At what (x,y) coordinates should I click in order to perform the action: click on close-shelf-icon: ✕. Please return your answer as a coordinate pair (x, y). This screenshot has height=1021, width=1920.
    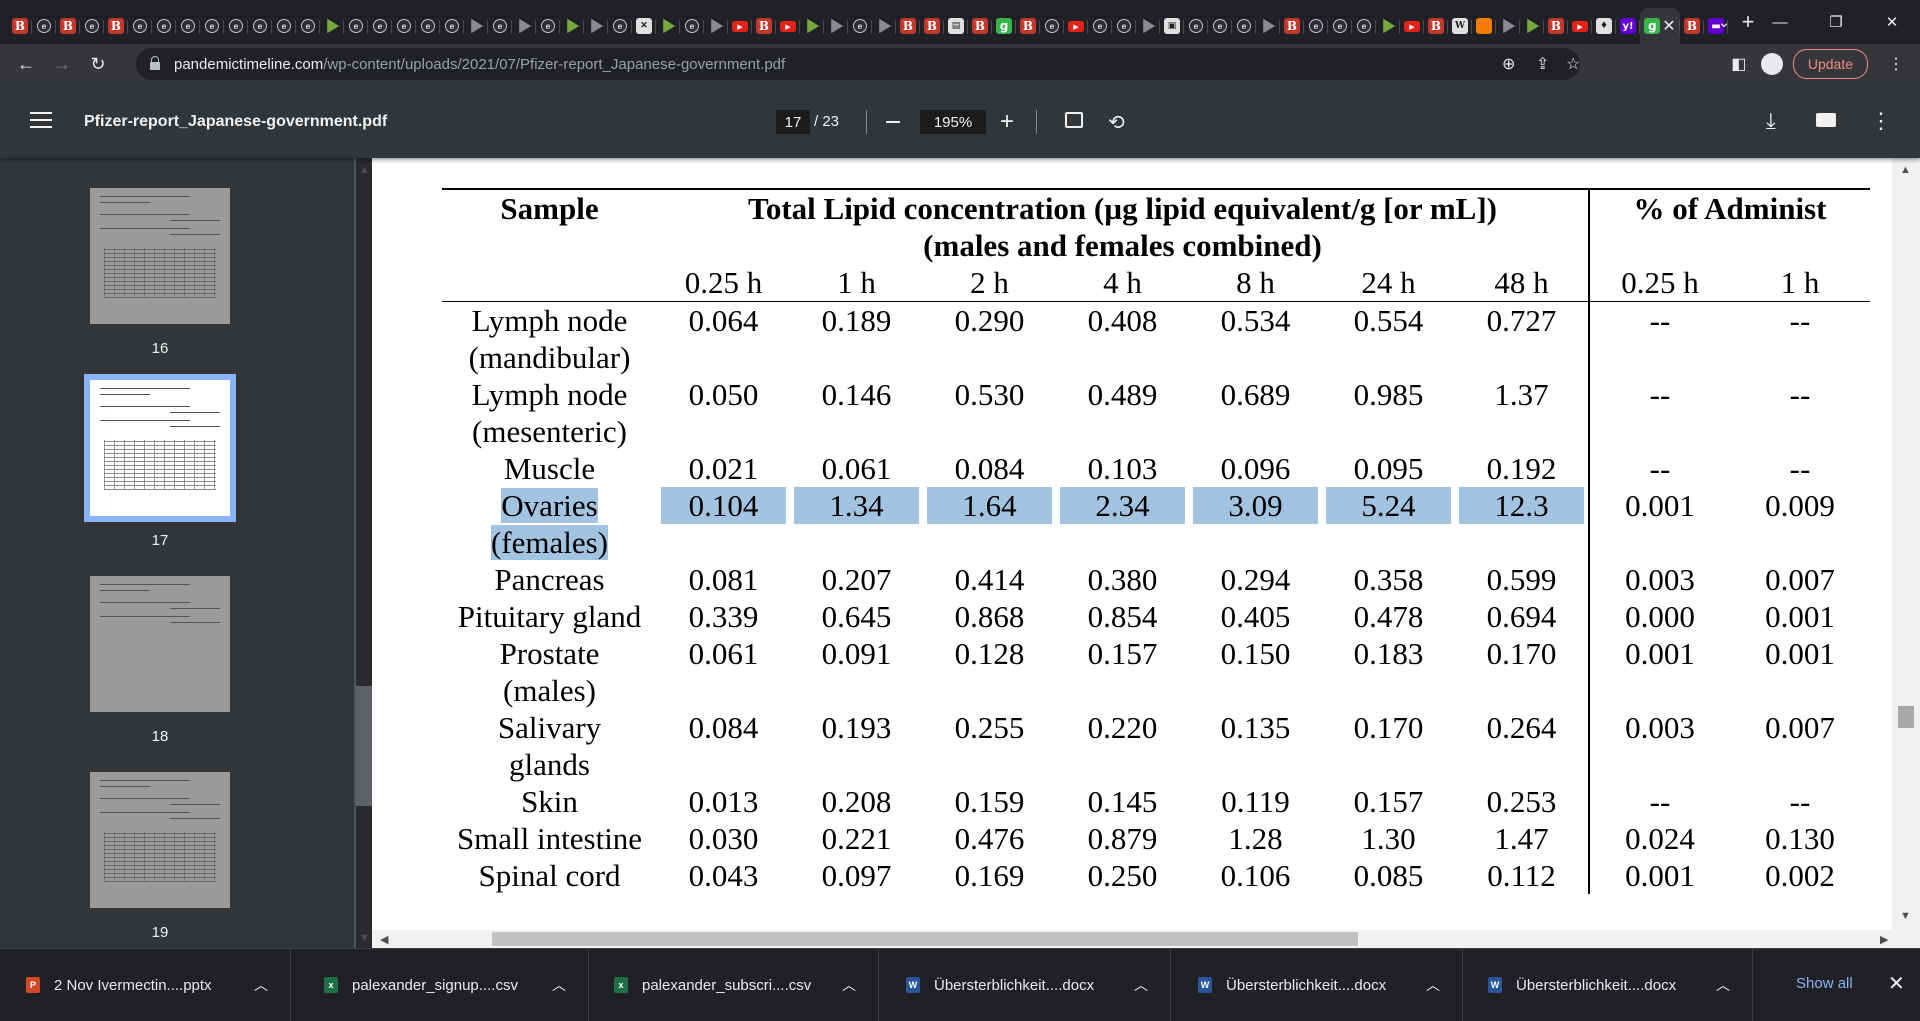
    Looking at the image, I should click on (1896, 984).